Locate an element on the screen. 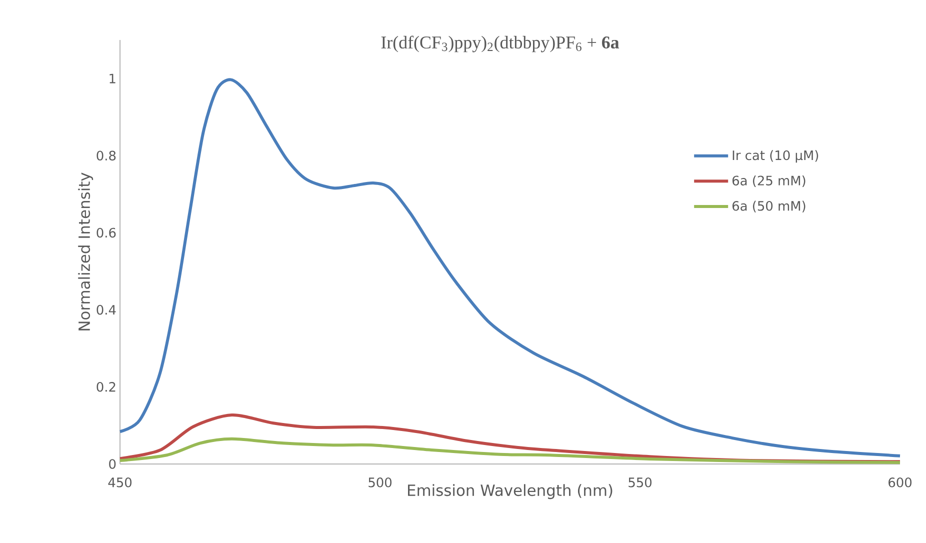  legend-label: 6a (25 mM) is located at coordinates (769, 181).